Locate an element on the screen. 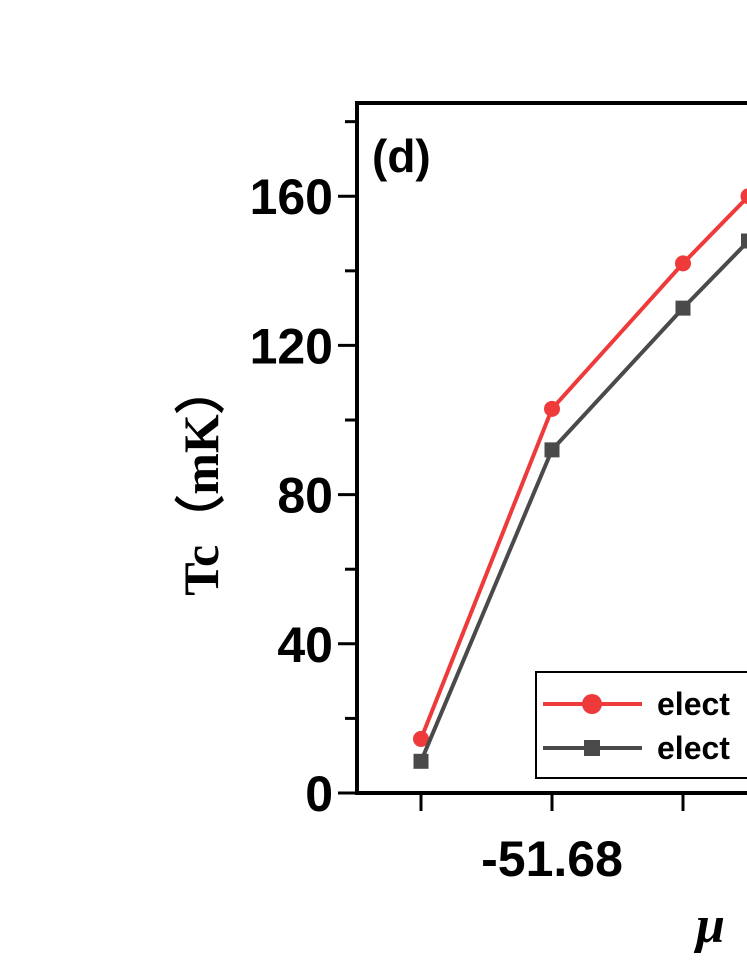 This screenshot has height=967, width=747. legend: elect elect is located at coordinates (641, 725).